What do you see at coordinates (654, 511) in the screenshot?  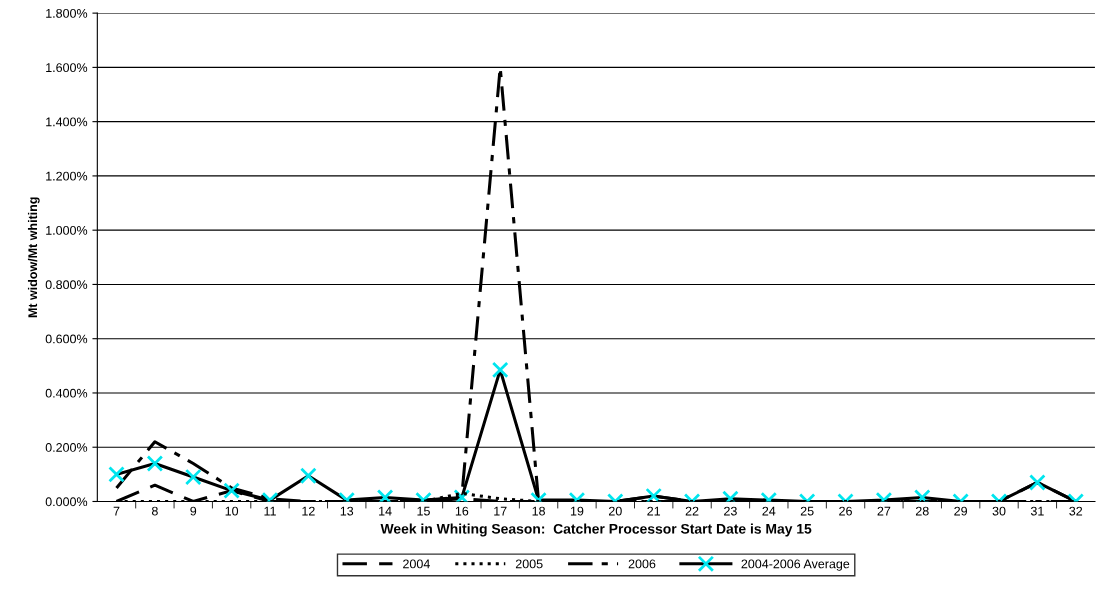 I see `x-tick-label: 21` at bounding box center [654, 511].